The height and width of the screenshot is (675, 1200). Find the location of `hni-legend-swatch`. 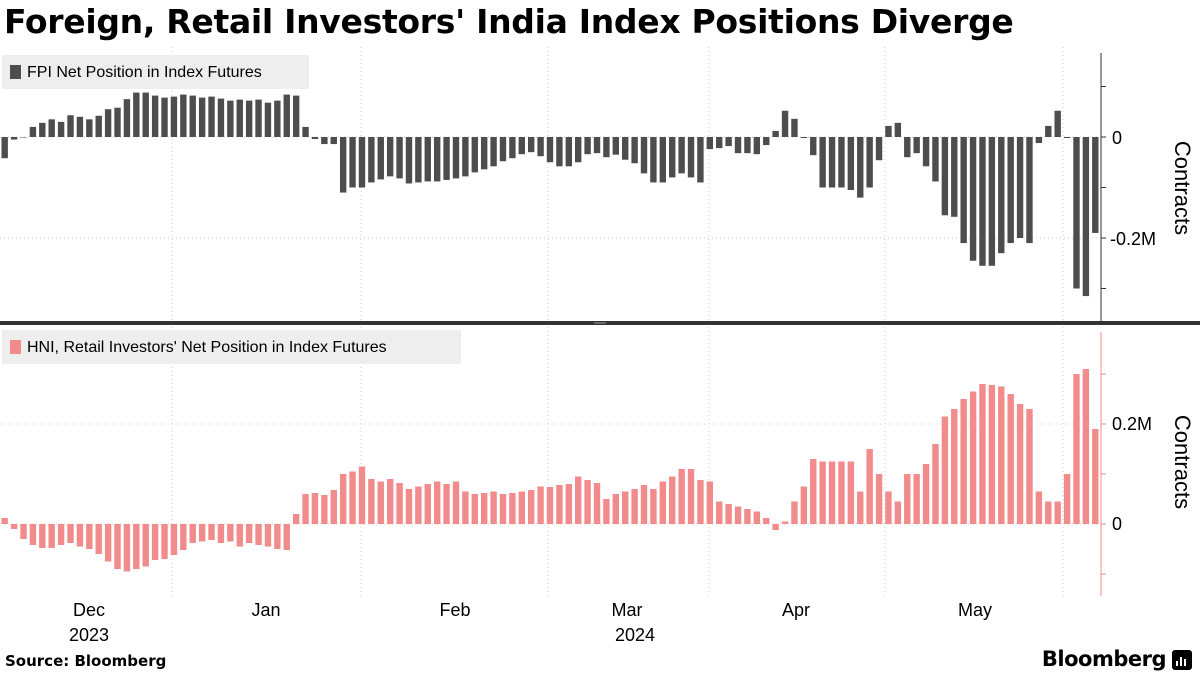

hni-legend-swatch is located at coordinates (15, 347).